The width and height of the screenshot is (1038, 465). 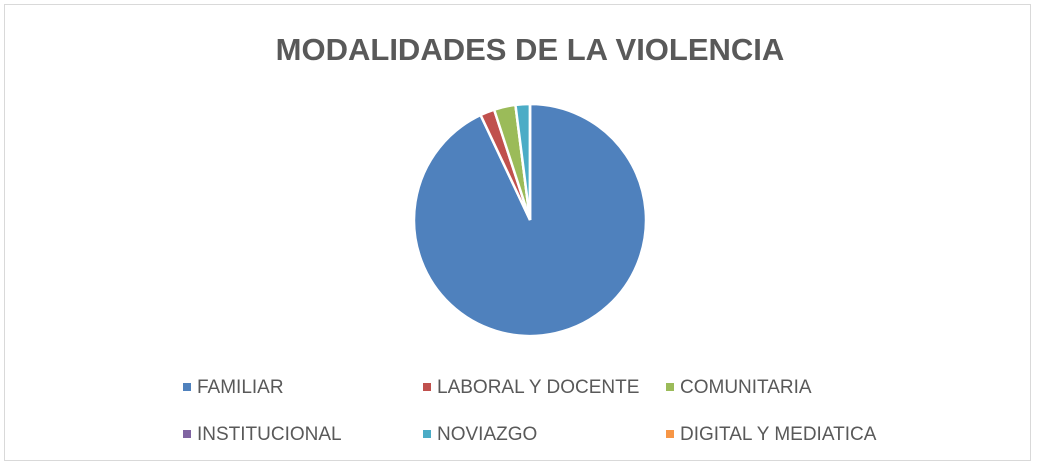 What do you see at coordinates (530, 49) in the screenshot?
I see `chart-title: MODALIDADES DE LA VIOLENCIA` at bounding box center [530, 49].